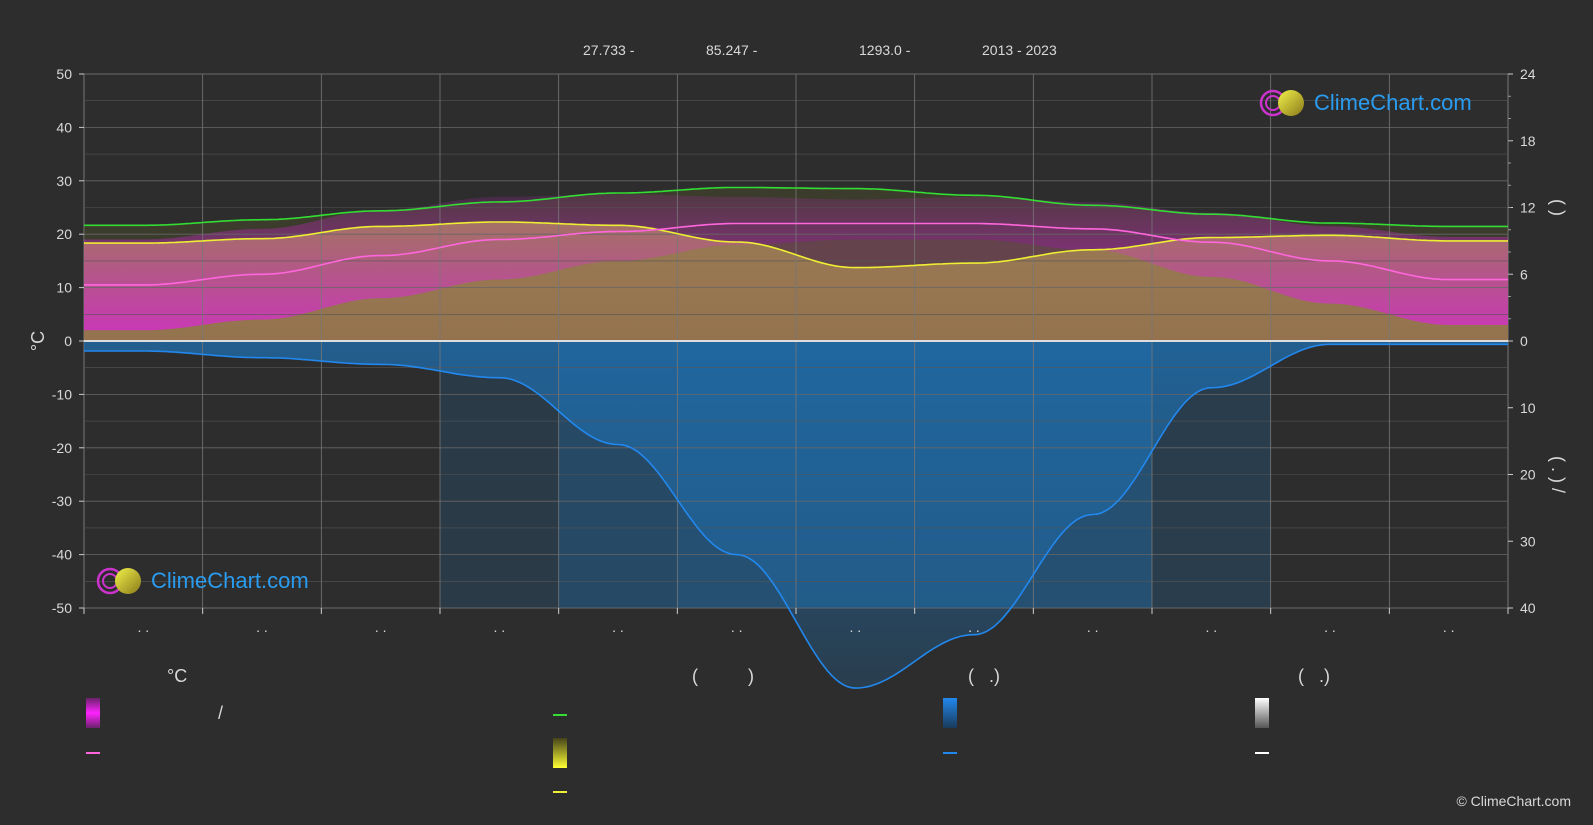 Image resolution: width=1593 pixels, height=825 pixels. I want to click on y2-top-tick-label: 0, so click(1524, 341).